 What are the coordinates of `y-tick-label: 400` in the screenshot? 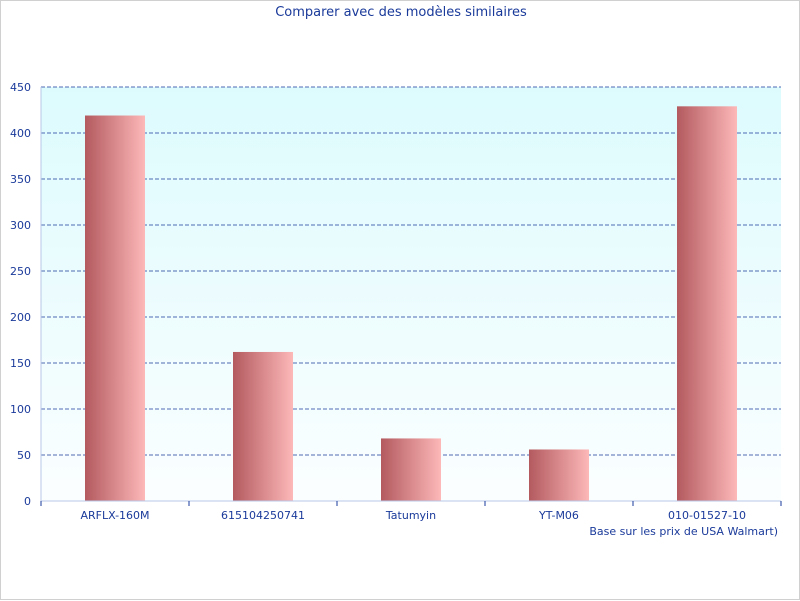 It's located at (20, 133).